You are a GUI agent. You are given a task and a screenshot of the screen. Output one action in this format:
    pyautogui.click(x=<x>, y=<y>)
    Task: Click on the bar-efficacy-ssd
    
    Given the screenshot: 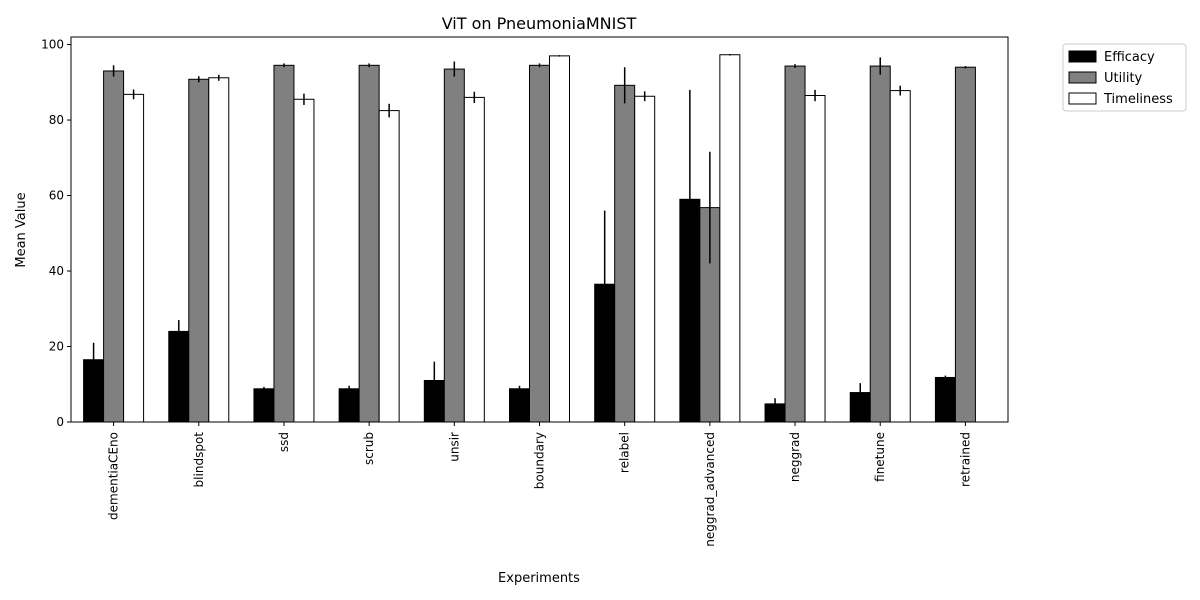 What is the action you would take?
    pyautogui.click(x=264, y=405)
    